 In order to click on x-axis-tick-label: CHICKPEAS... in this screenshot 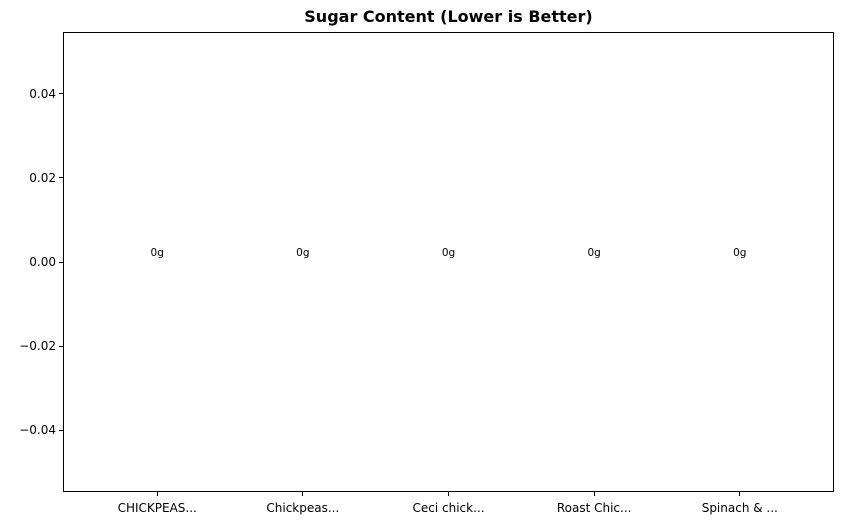, I will do `click(157, 508)`.